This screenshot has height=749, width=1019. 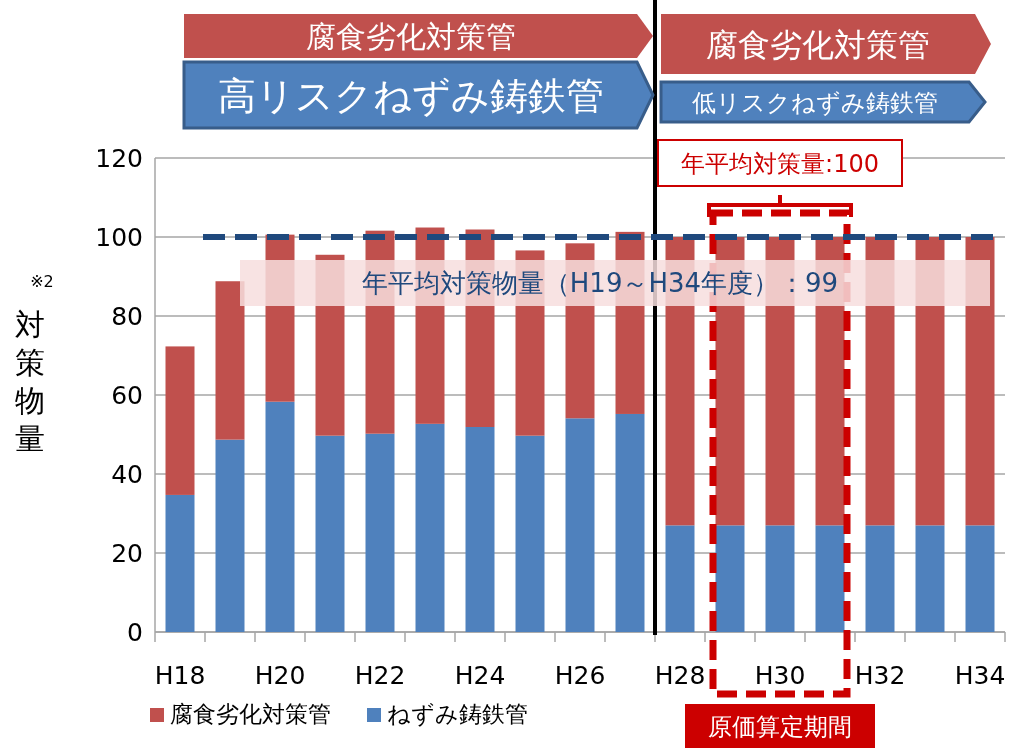 I want to click on y-tick-label: 80, so click(x=127, y=316).